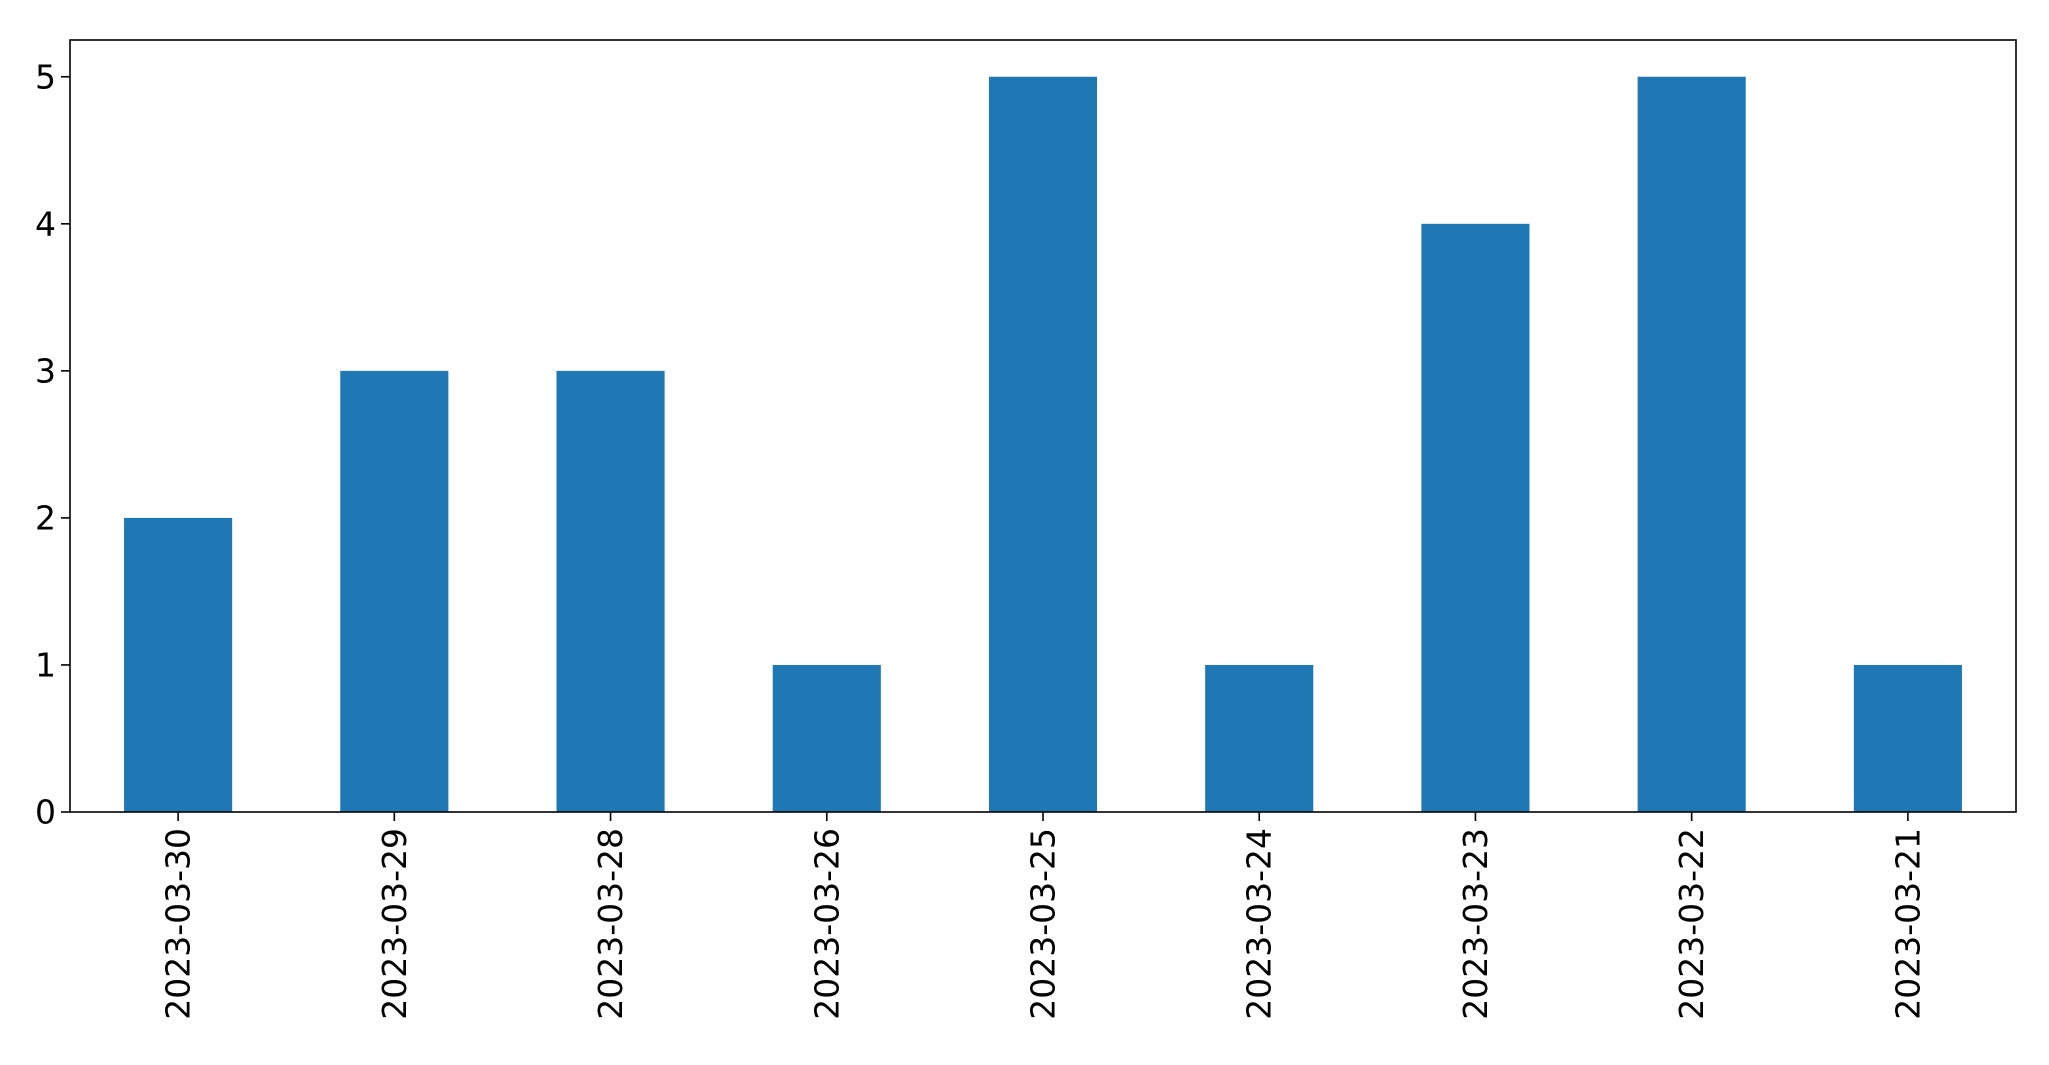  What do you see at coordinates (45, 812) in the screenshot?
I see `y-tick-label: 0` at bounding box center [45, 812].